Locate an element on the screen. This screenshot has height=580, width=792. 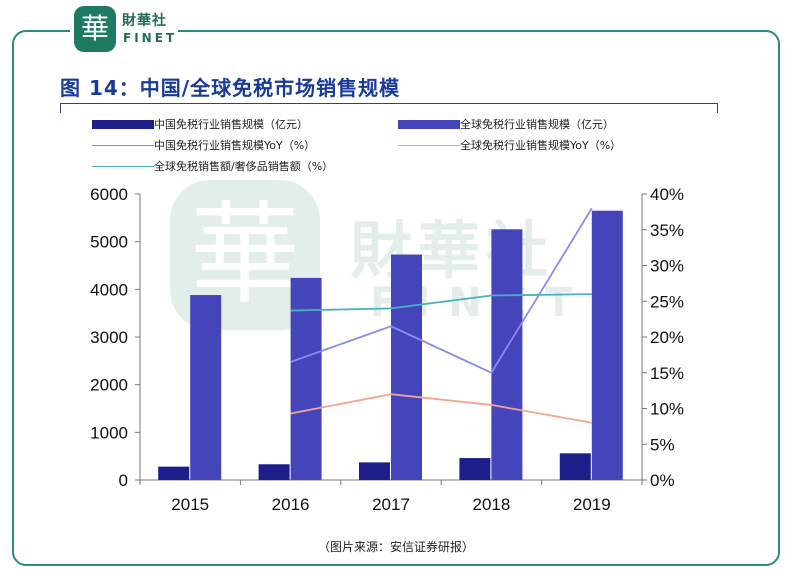
x-tick-label: 2018 is located at coordinates (491, 504).